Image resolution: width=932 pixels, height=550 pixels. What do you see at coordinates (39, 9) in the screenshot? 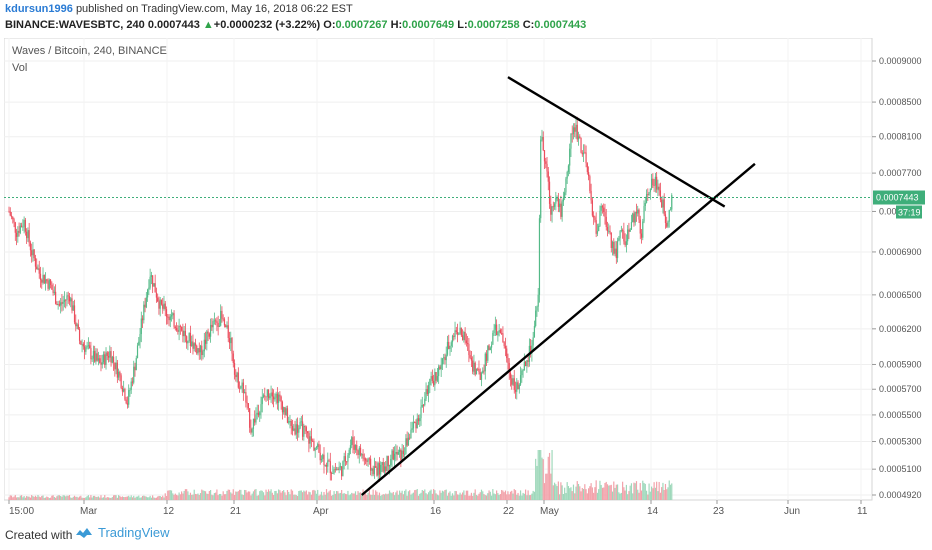
I see `author-link: kdursun1996` at bounding box center [39, 9].